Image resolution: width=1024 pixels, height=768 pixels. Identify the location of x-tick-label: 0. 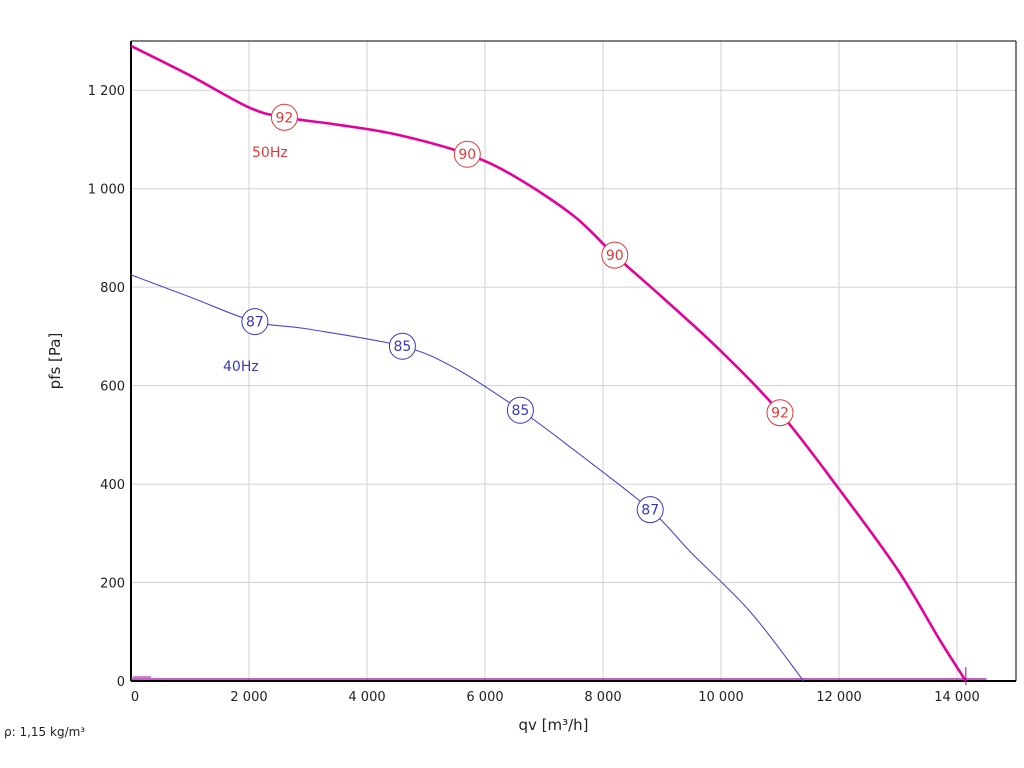
(135, 697).